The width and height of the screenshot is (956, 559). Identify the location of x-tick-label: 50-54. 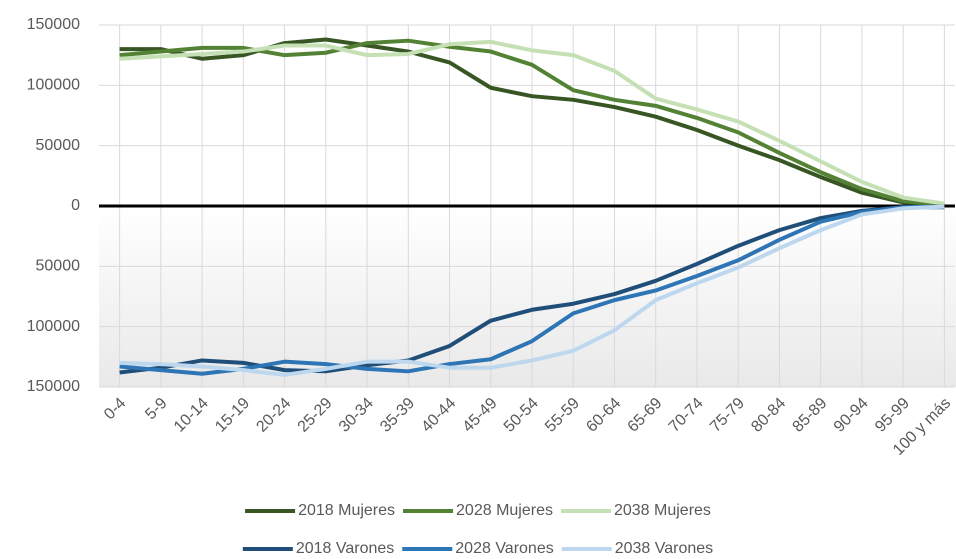
(521, 415).